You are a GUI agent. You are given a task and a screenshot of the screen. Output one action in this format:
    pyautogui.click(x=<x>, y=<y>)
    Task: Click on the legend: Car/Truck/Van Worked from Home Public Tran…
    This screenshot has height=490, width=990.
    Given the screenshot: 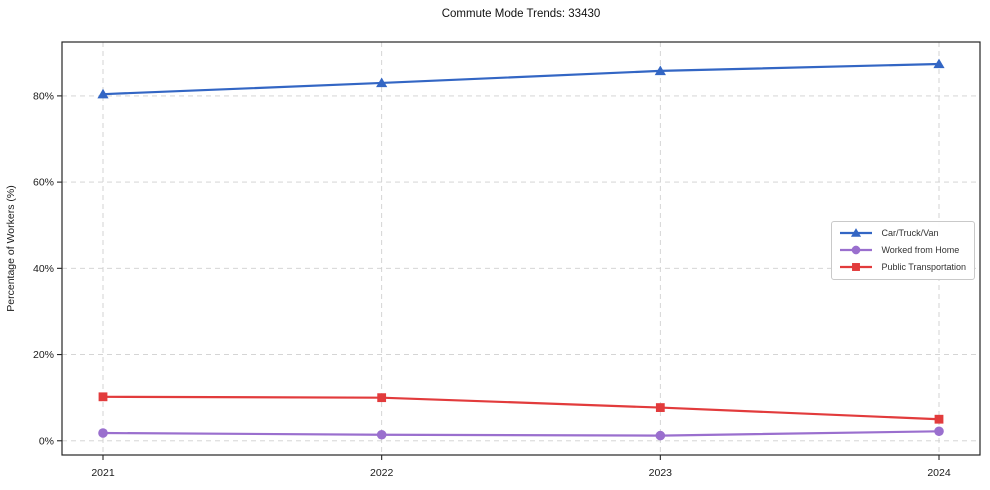 What is the action you would take?
    pyautogui.click(x=903, y=250)
    